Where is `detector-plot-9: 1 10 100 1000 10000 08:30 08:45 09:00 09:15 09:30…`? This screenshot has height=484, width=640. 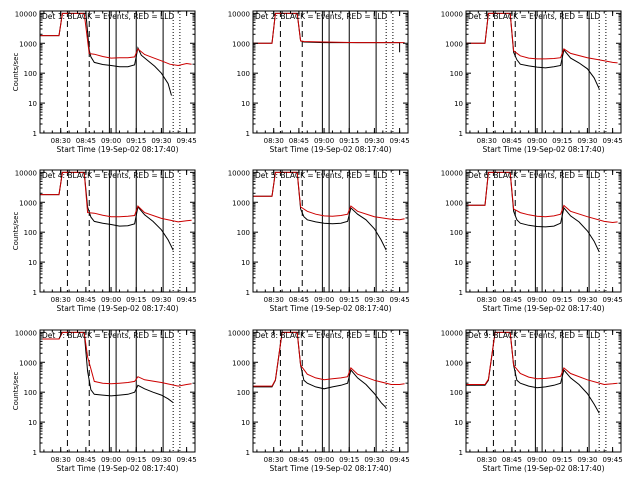
detector-plot-9: 1 10 100 1000 10000 08:30 08:45 09:00 09:15 09:30… is located at coordinates (532, 401).